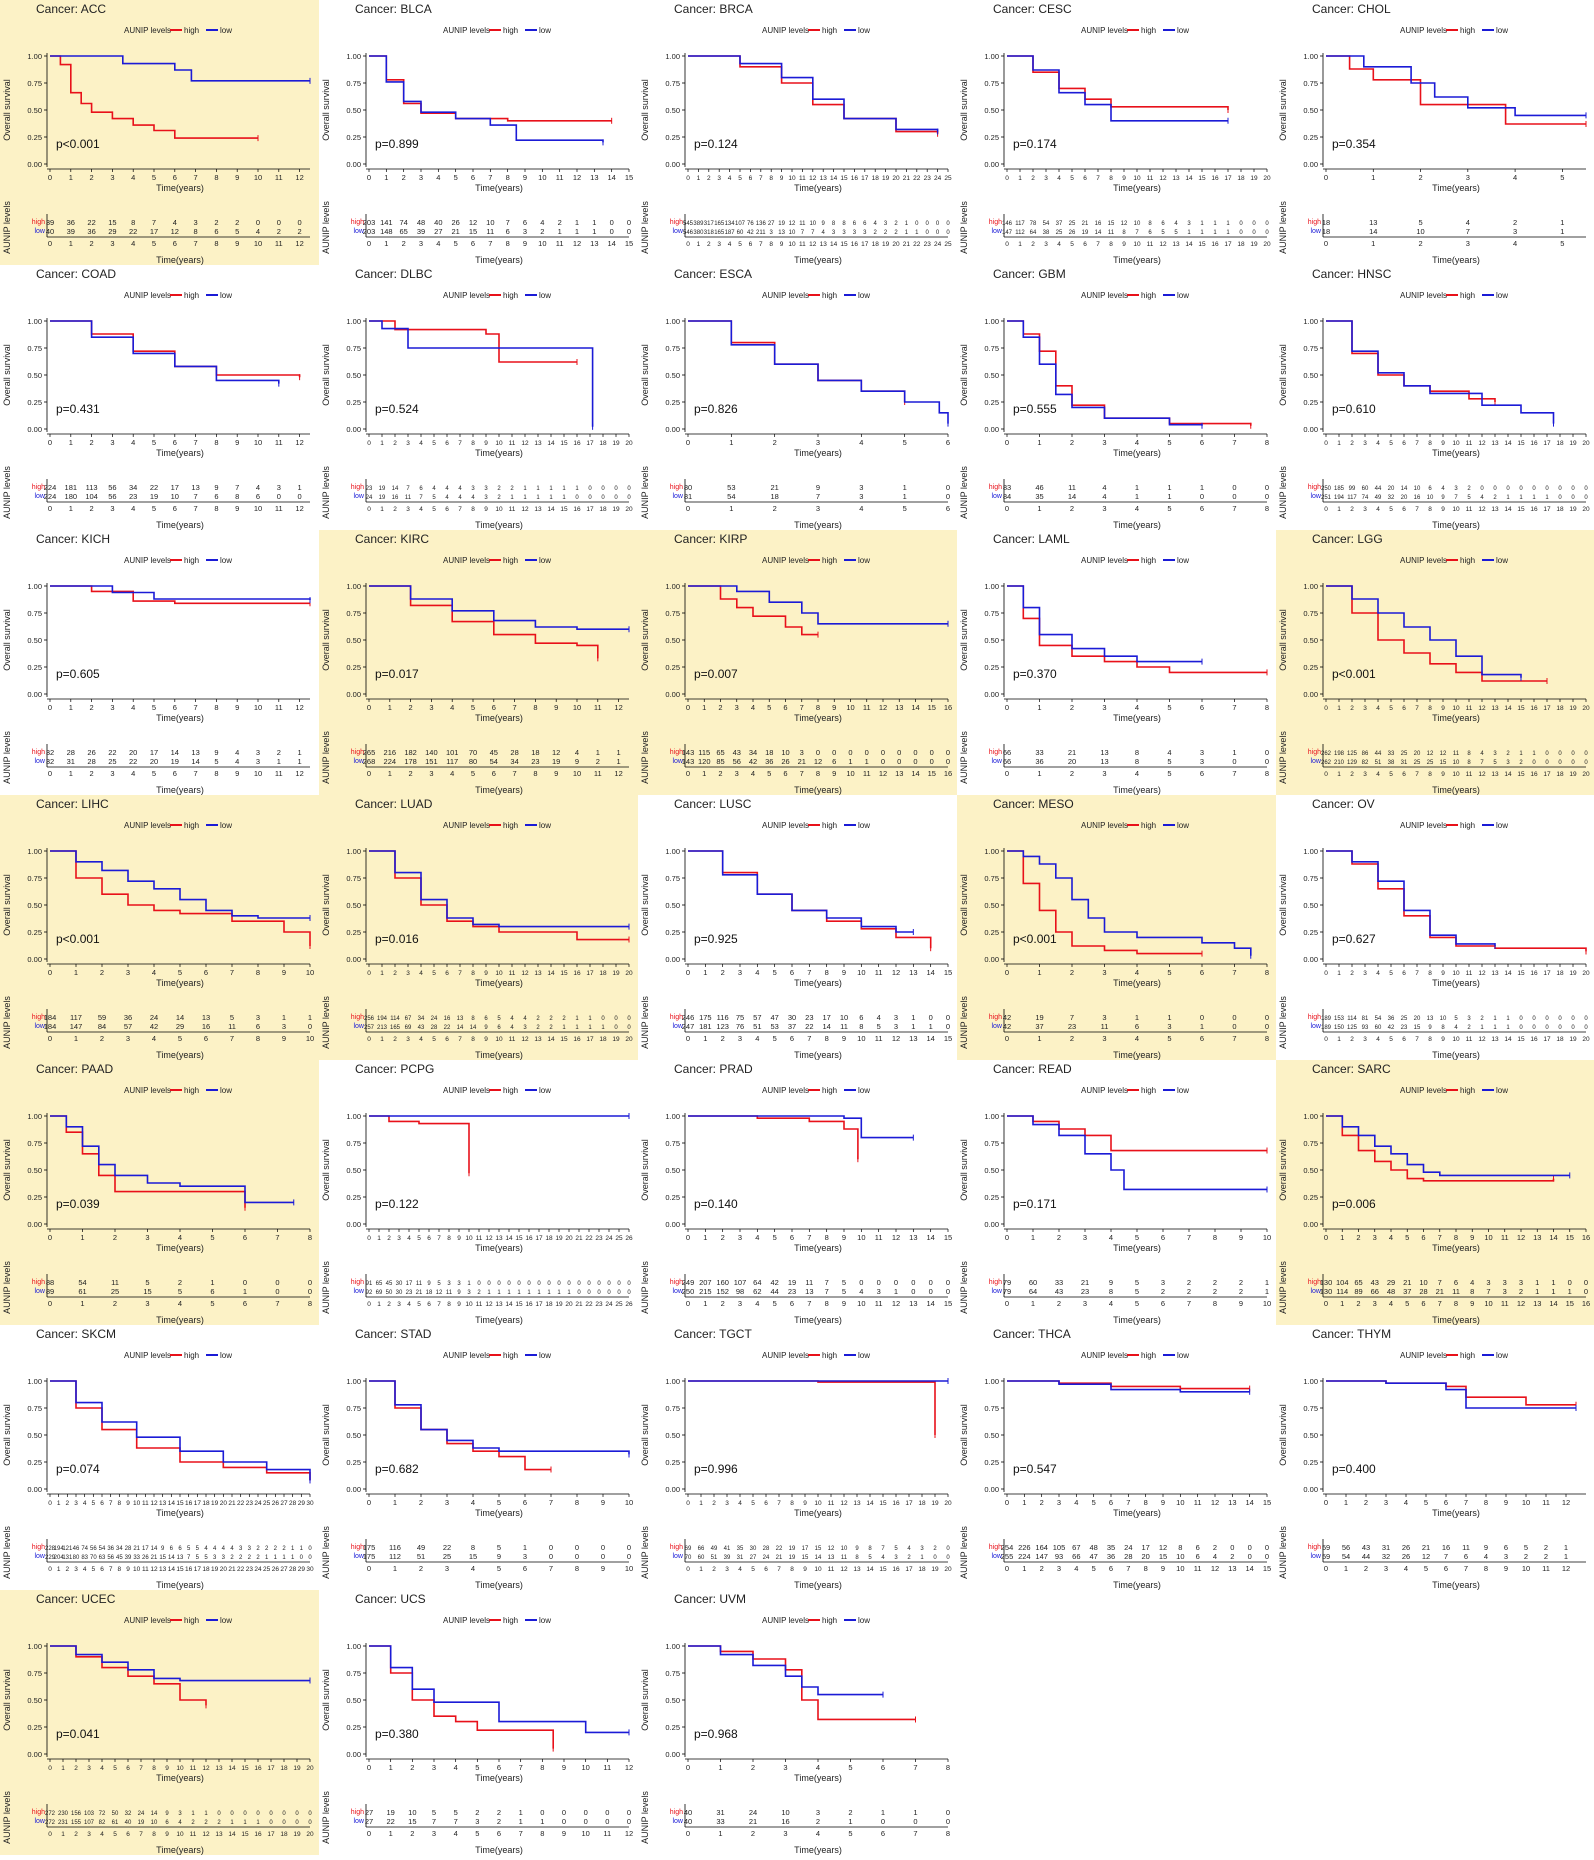 This screenshot has height=1860, width=1594. What do you see at coordinates (1521, 1282) in the screenshot?
I see `risk-high-count: 3` at bounding box center [1521, 1282].